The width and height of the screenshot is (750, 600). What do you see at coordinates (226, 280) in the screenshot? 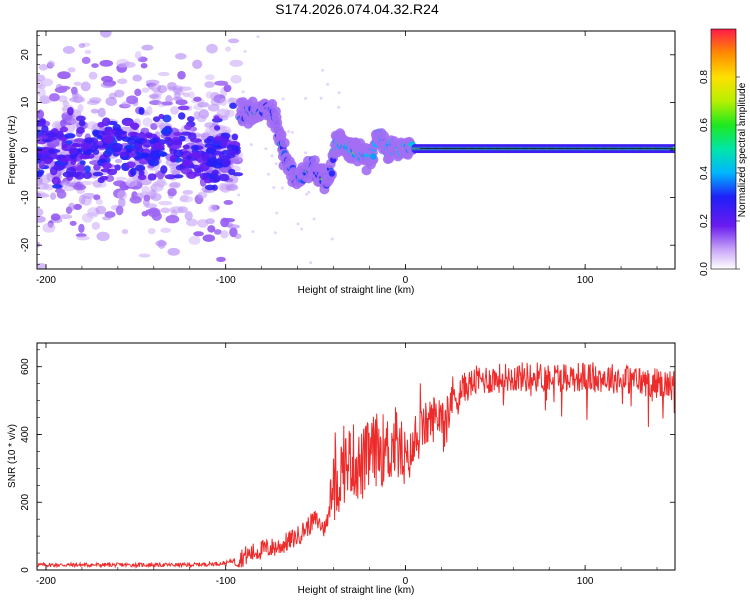
I see `x-tick-label: -100` at bounding box center [226, 280].